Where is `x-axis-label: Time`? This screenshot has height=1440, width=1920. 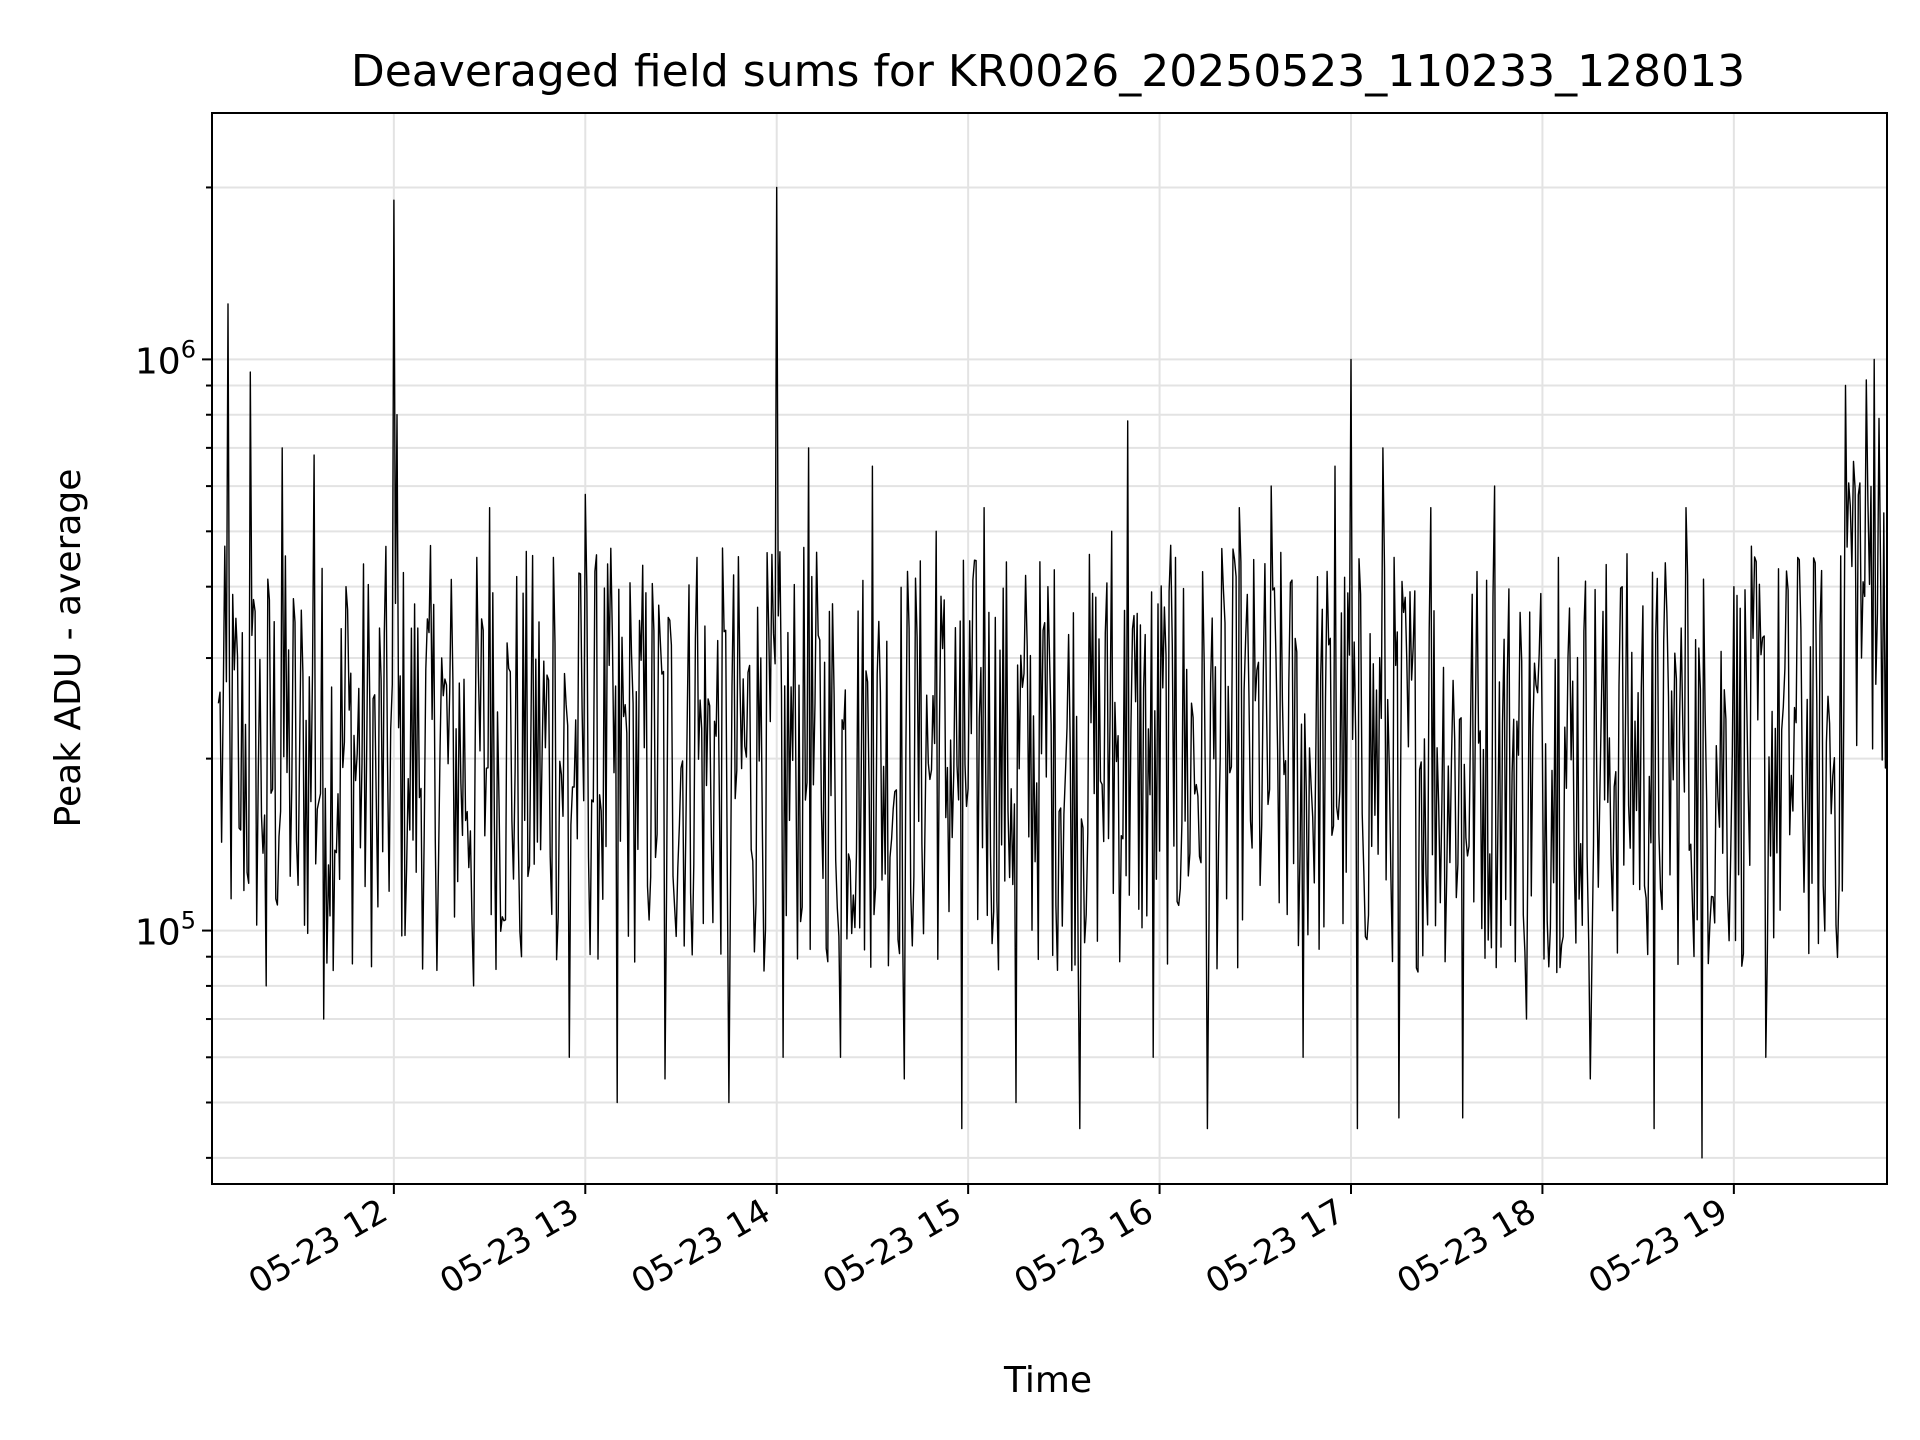 x-axis-label: Time is located at coordinates (1047, 1380).